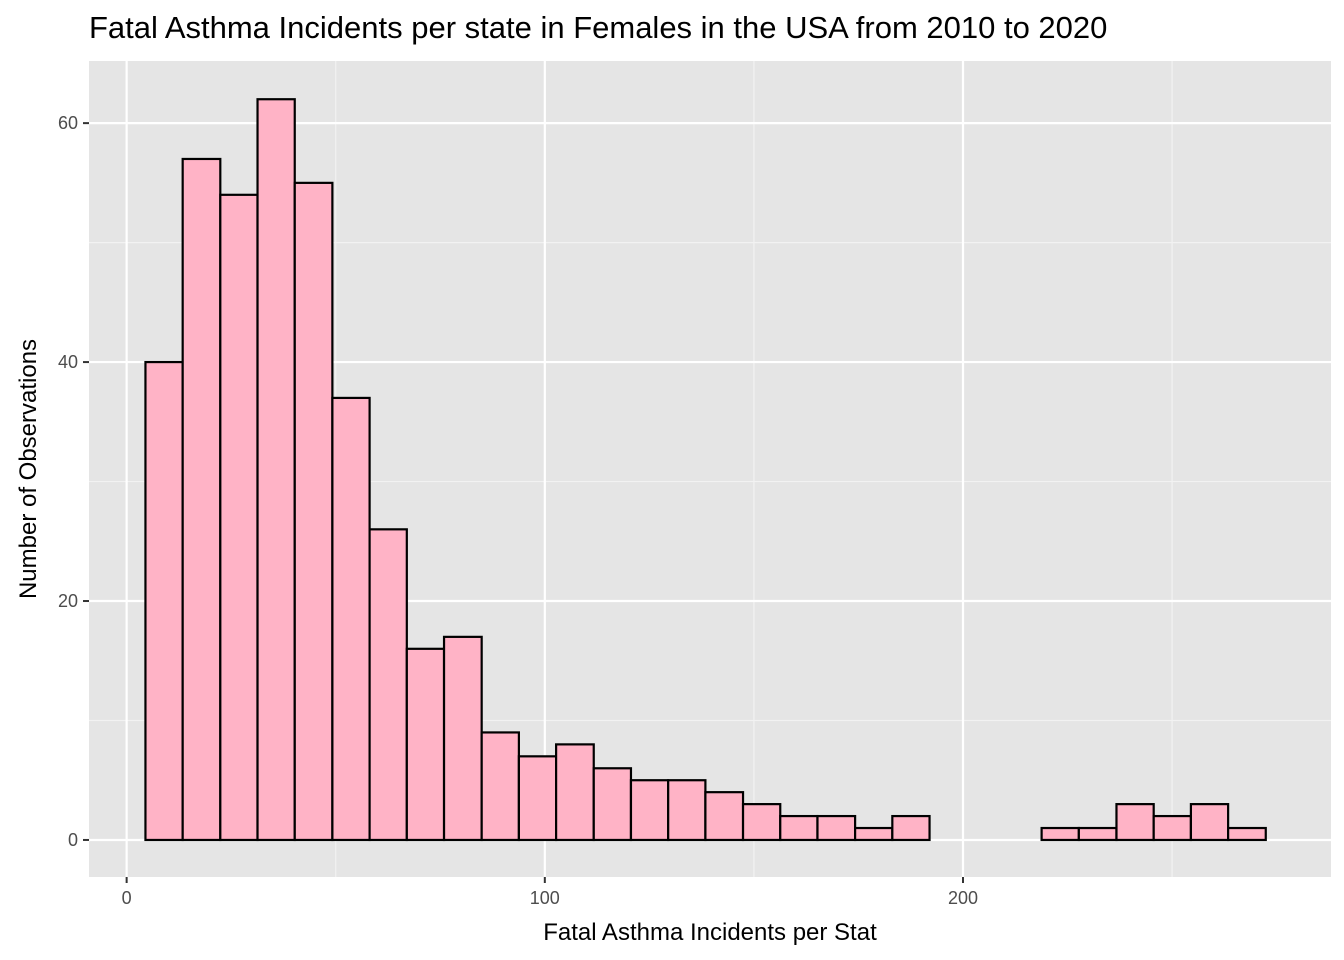  I want to click on y-tick-label: 20, so click(68, 601).